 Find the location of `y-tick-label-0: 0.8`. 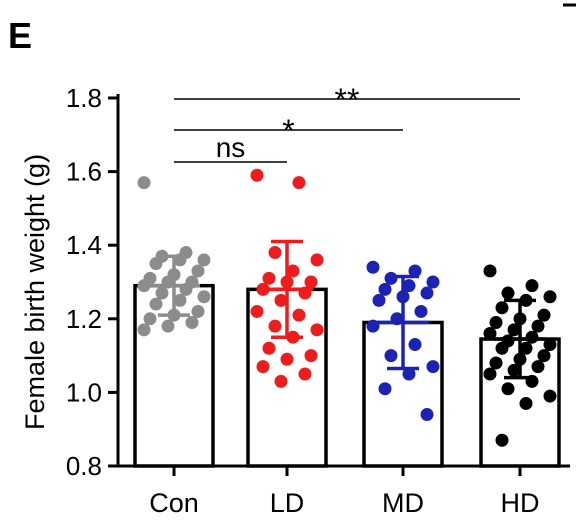

y-tick-label-0: 0.8 is located at coordinates (84, 466).